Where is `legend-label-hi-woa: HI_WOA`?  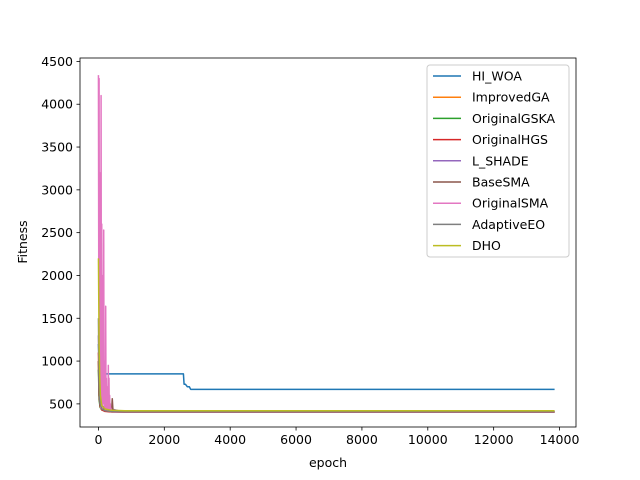 legend-label-hi-woa: HI_WOA is located at coordinates (497, 76).